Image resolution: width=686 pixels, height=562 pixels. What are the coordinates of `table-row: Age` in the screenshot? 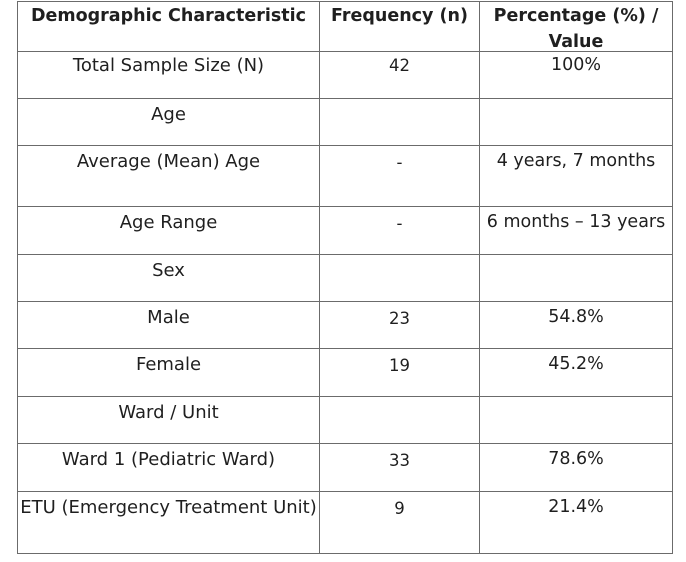 It's located at (345, 122).